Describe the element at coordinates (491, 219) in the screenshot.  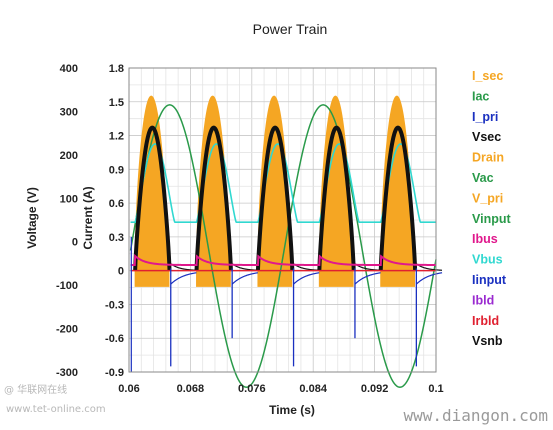
I see `legend-entry: Vinput` at that location.